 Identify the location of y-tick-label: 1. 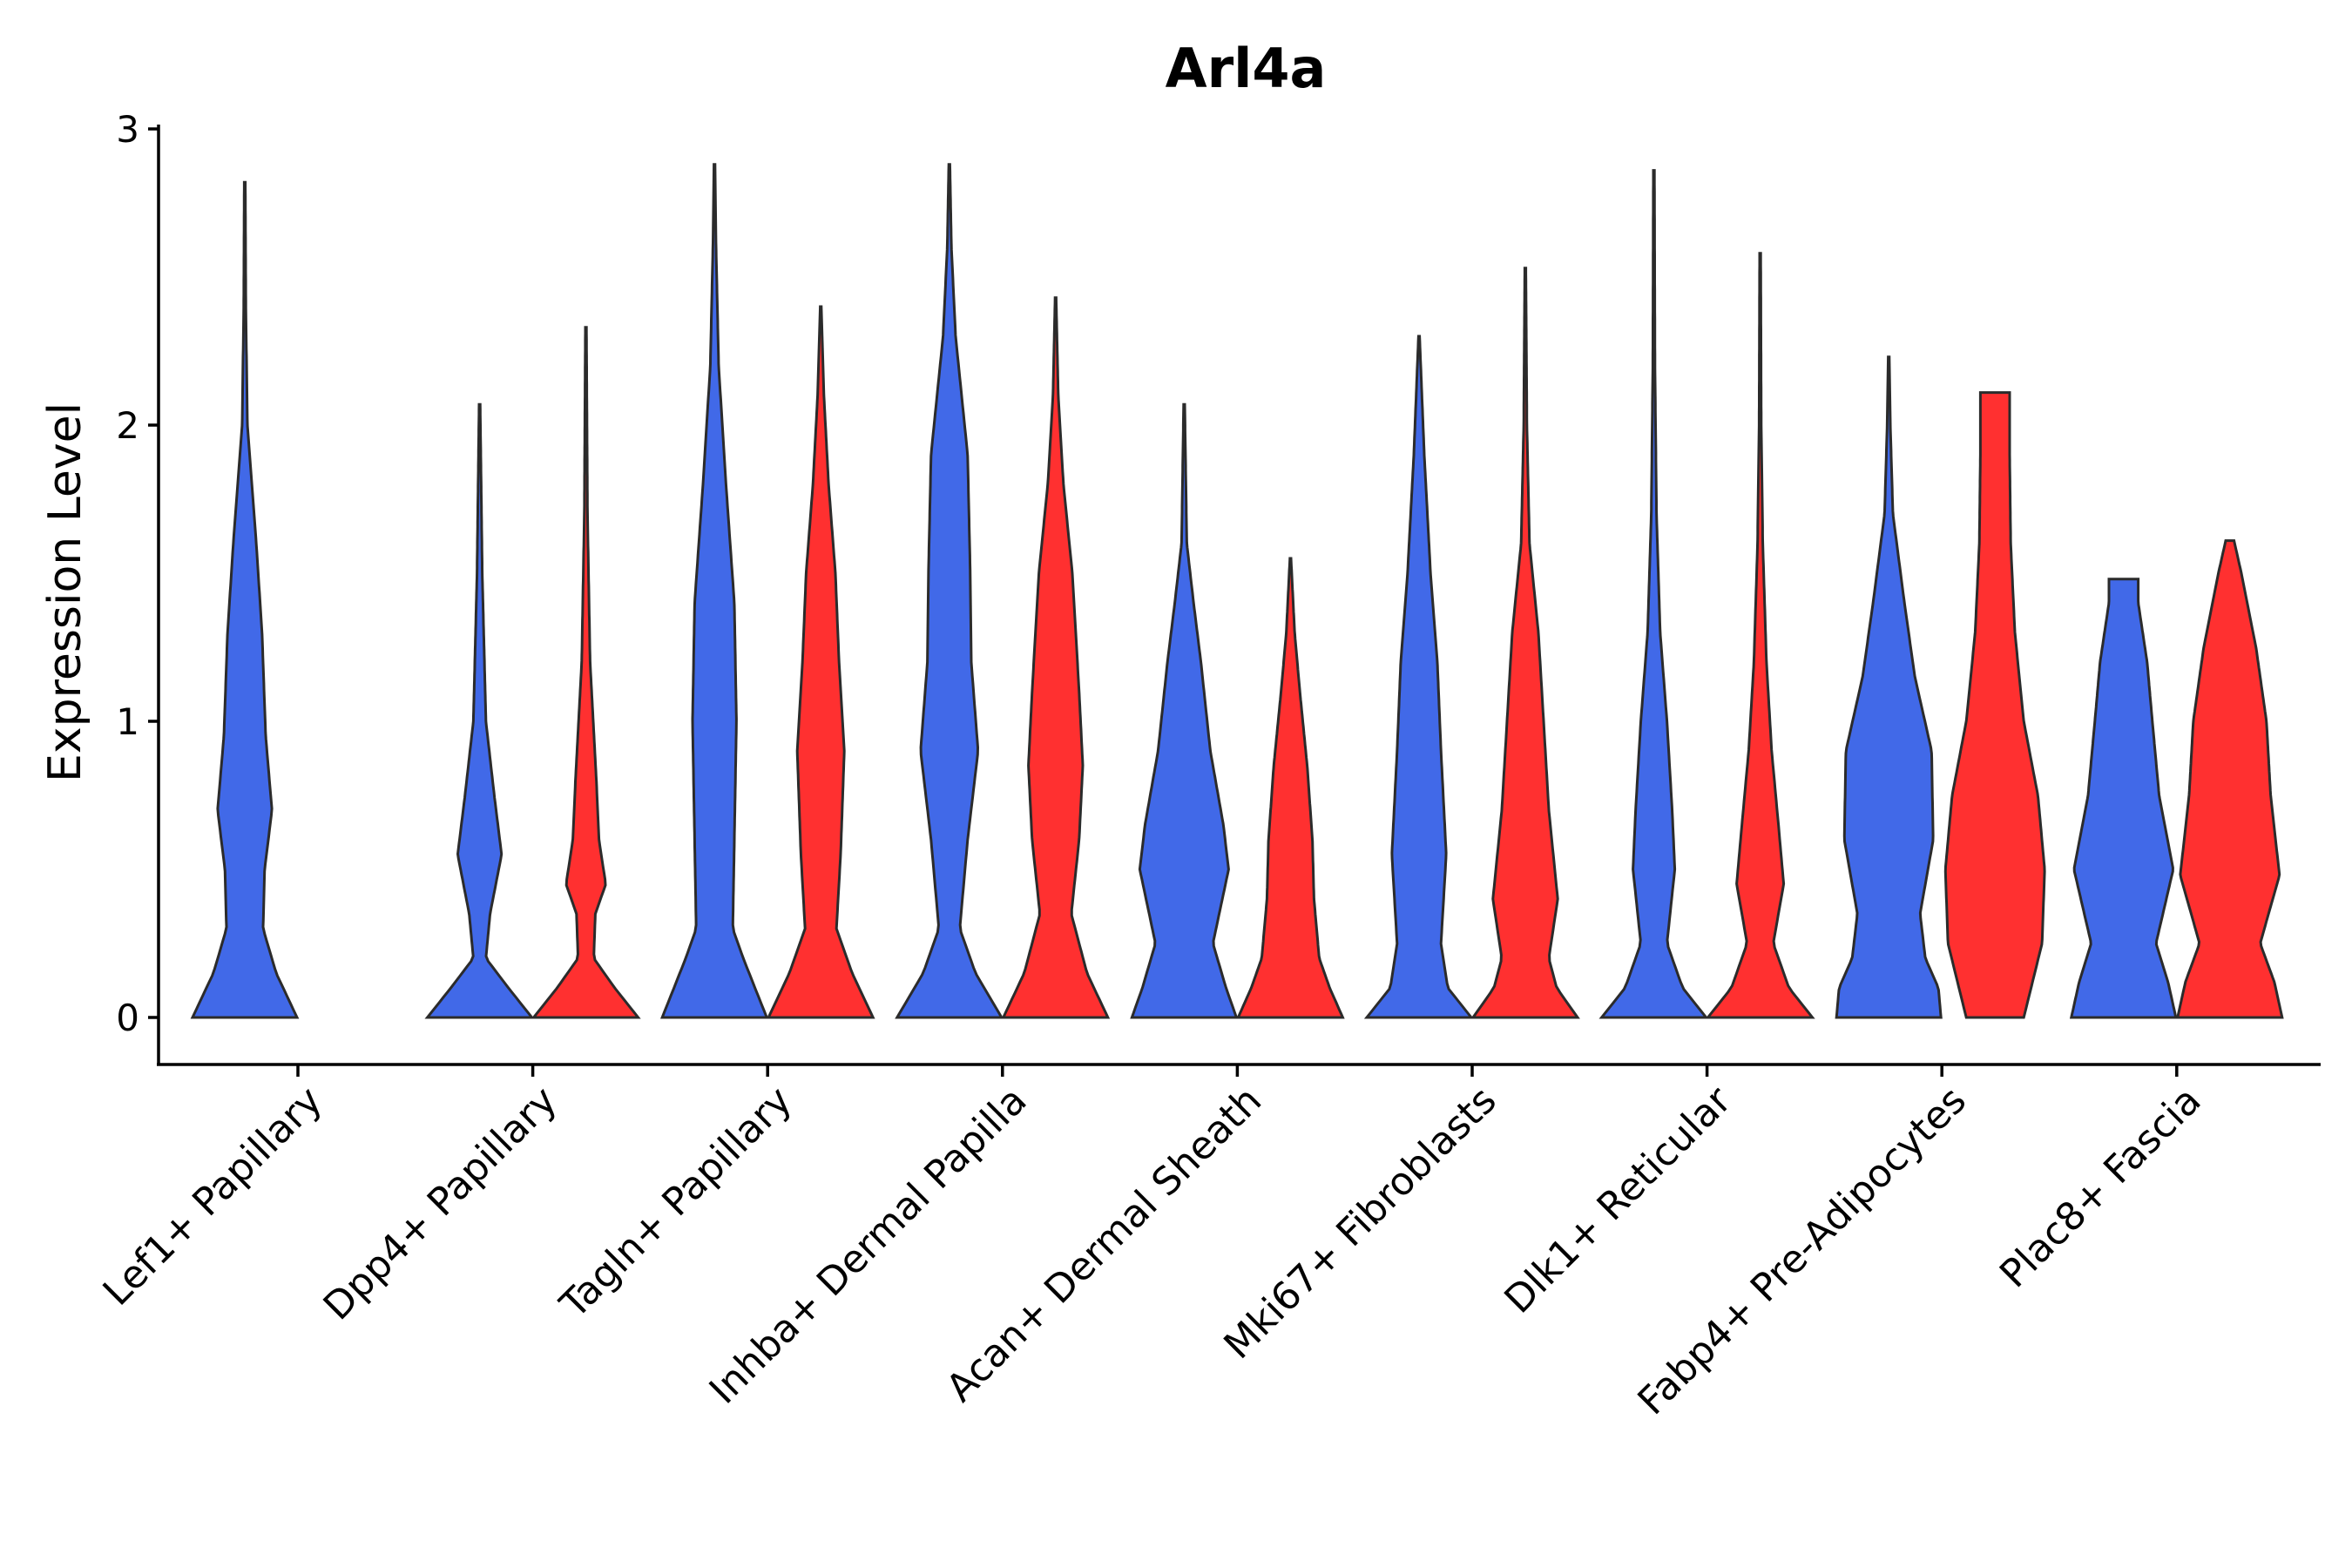
(127, 721).